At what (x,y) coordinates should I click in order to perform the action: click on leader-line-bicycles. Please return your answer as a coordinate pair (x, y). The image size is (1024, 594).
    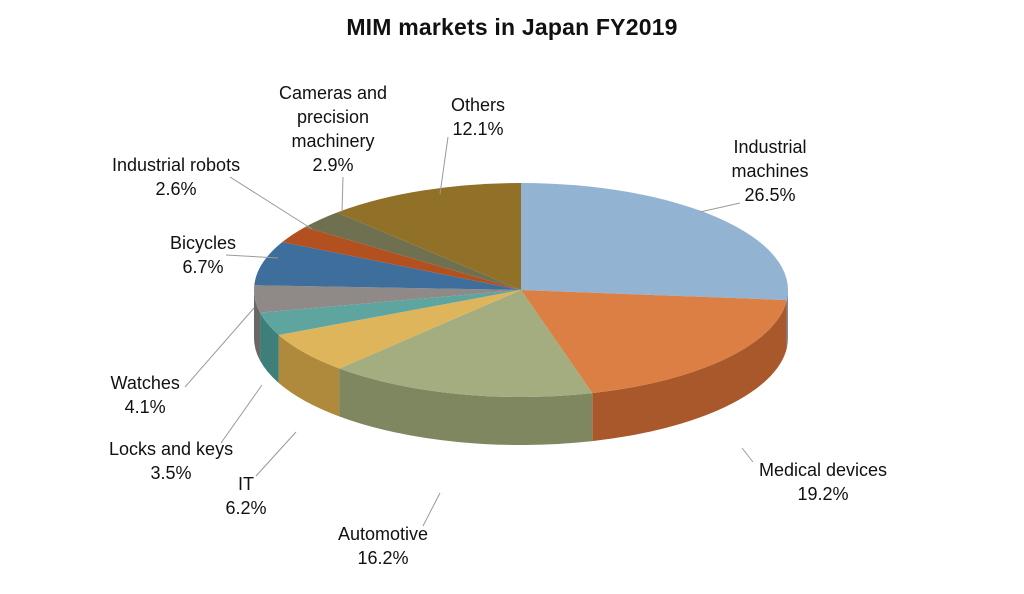
    Looking at the image, I should click on (252, 256).